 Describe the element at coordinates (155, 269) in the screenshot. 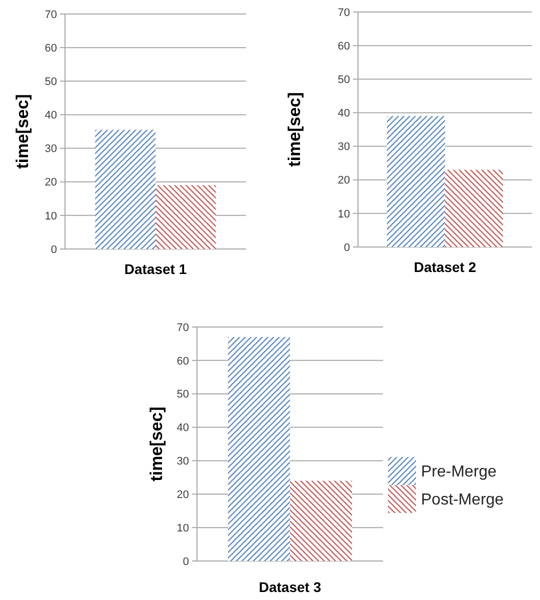

I see `x-tick-label: Dataset 1` at that location.